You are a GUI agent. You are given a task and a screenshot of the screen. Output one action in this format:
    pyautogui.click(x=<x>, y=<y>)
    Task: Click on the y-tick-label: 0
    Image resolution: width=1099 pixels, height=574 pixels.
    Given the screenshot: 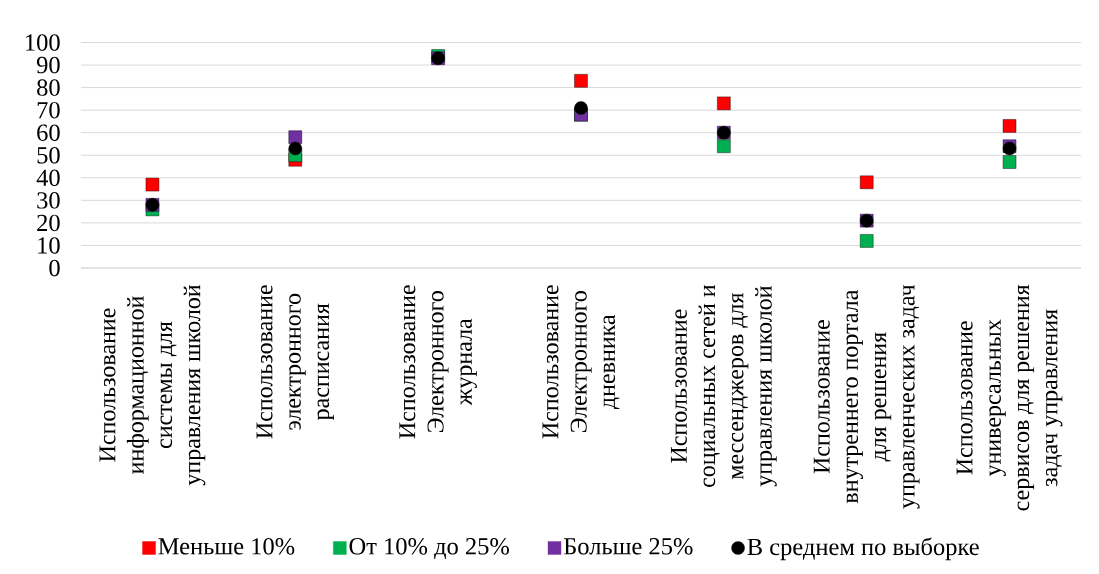 What is the action you would take?
    pyautogui.click(x=54, y=268)
    